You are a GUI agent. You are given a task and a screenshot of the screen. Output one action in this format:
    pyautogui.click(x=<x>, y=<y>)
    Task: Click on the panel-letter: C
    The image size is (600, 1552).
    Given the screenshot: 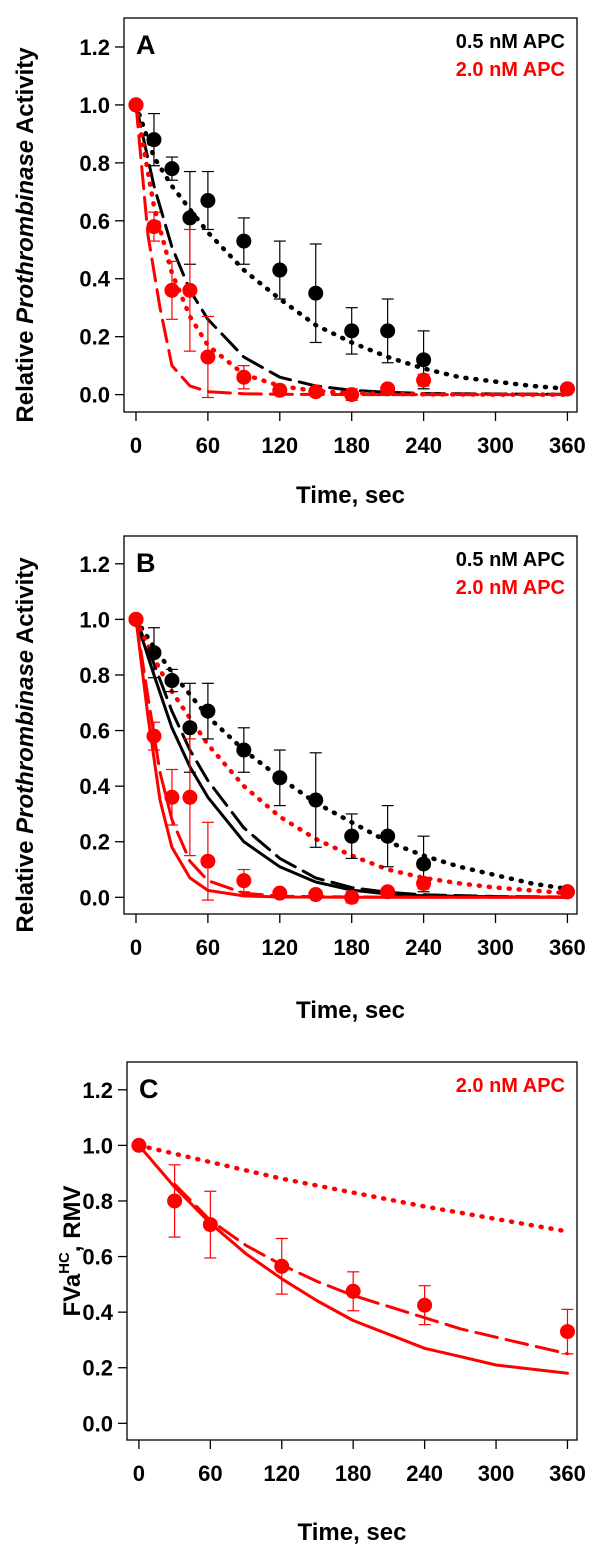 What is the action you would take?
    pyautogui.click(x=149, y=1089)
    